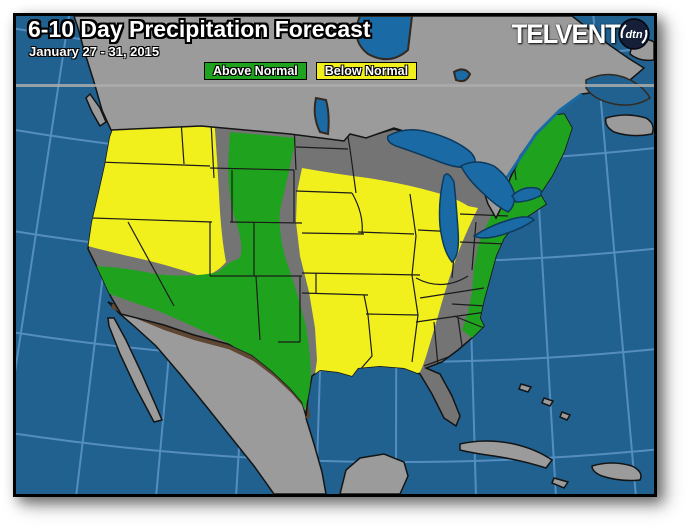 The width and height of the screenshot is (692, 532). I want to click on canadian-lakes, so click(392, 76).